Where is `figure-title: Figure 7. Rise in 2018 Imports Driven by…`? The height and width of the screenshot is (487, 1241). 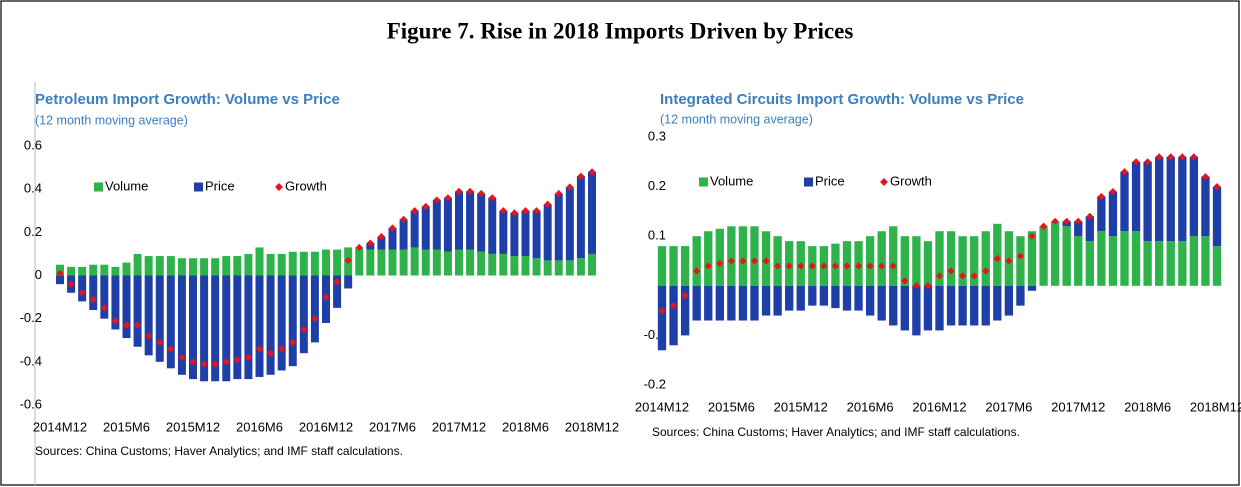
figure-title: Figure 7. Rise in 2018 Imports Driven by… is located at coordinates (620, 30).